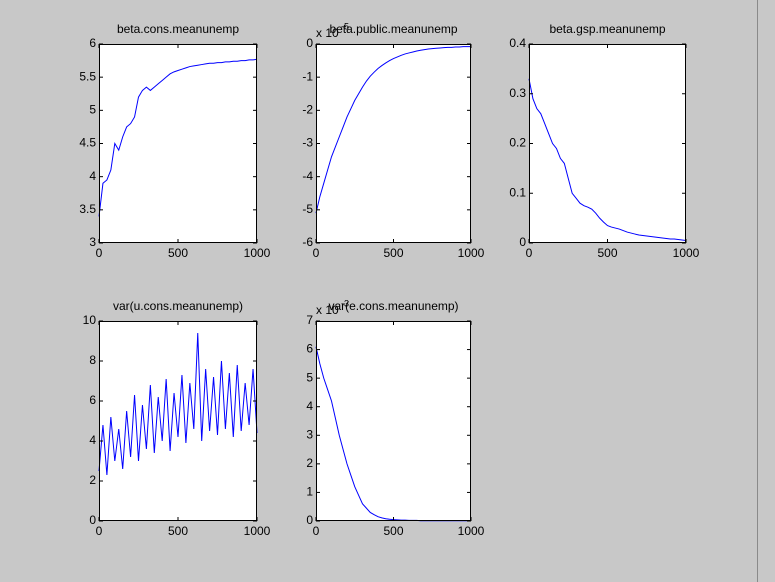 This screenshot has width=775, height=582. Describe the element at coordinates (90, 320) in the screenshot. I see `y-tick-label: 10` at that location.